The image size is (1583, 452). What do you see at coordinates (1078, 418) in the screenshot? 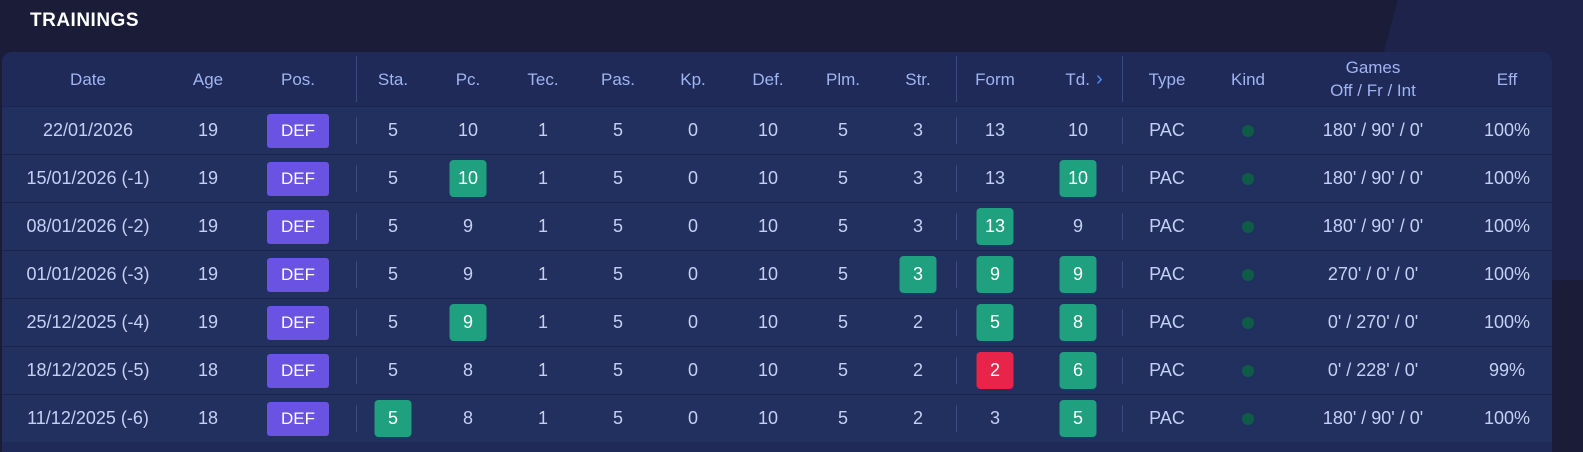
I see `cell-td: 5` at bounding box center [1078, 418].